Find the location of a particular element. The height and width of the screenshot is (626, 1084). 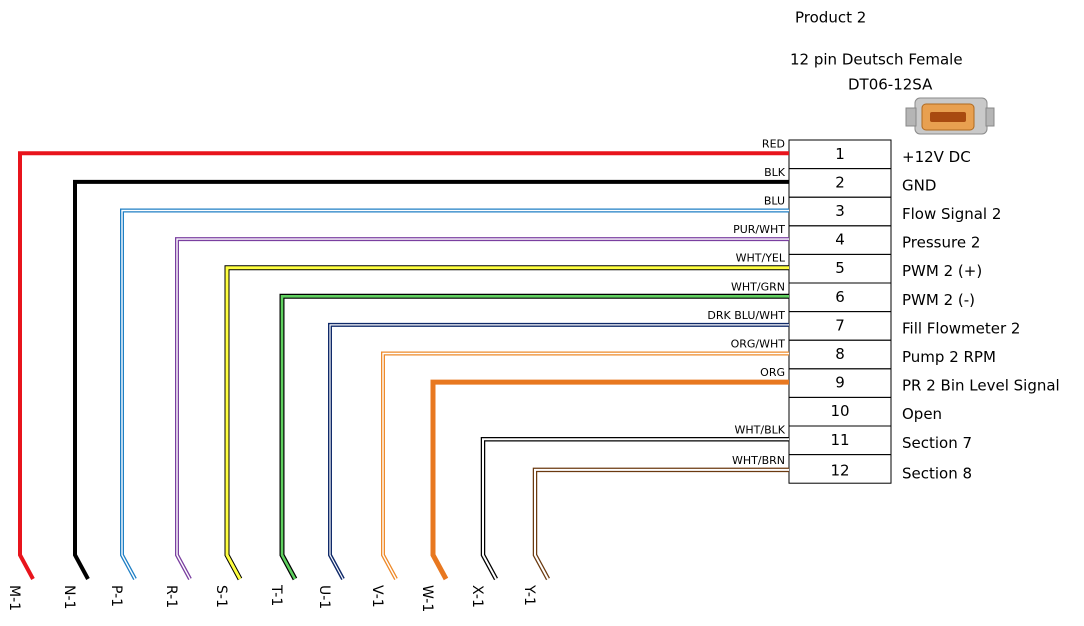

pin-signal: Fill Flowmeter 2 is located at coordinates (961, 328).